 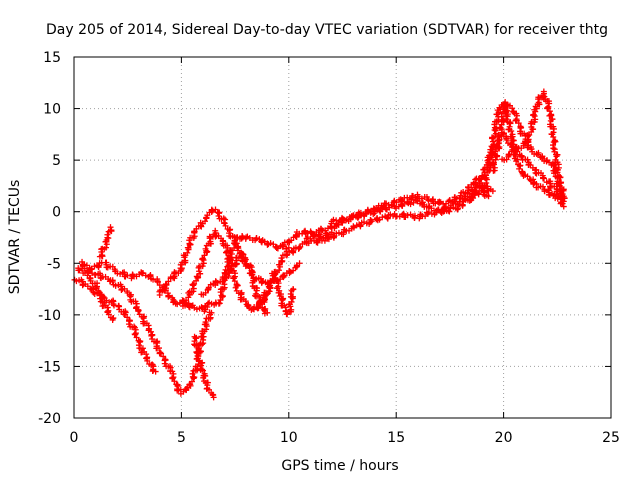 I want to click on x-tick-label: 15, so click(x=396, y=438).